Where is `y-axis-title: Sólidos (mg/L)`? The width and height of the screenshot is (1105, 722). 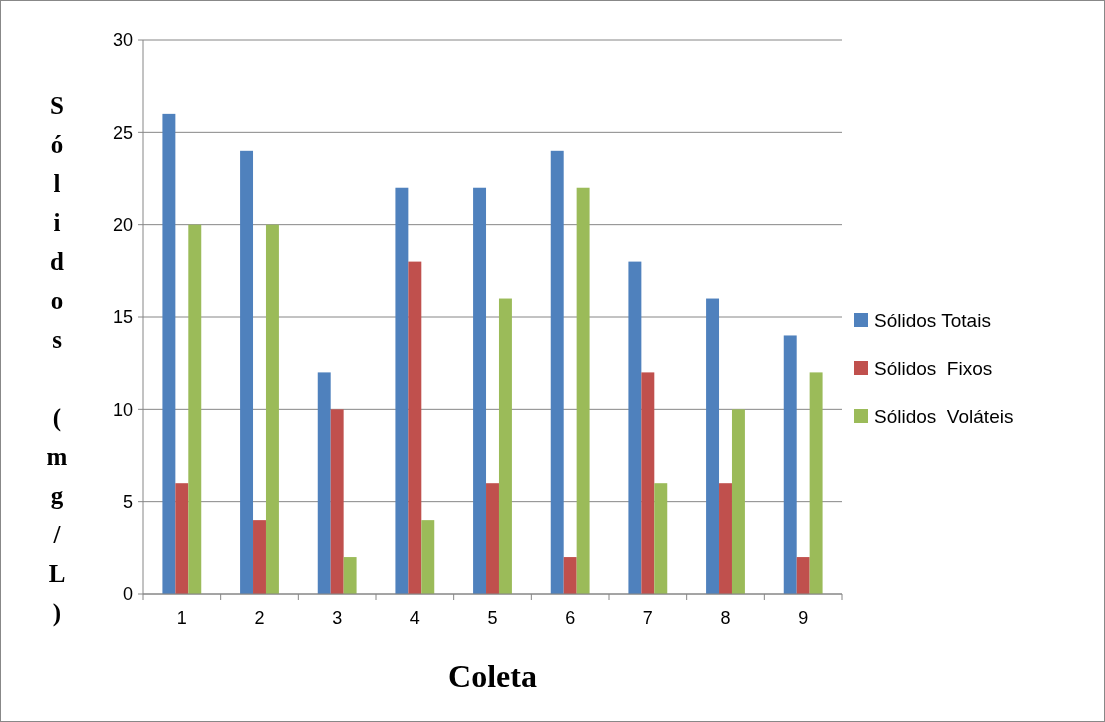 y-axis-title: Sólidos (mg/L) is located at coordinates (57, 365).